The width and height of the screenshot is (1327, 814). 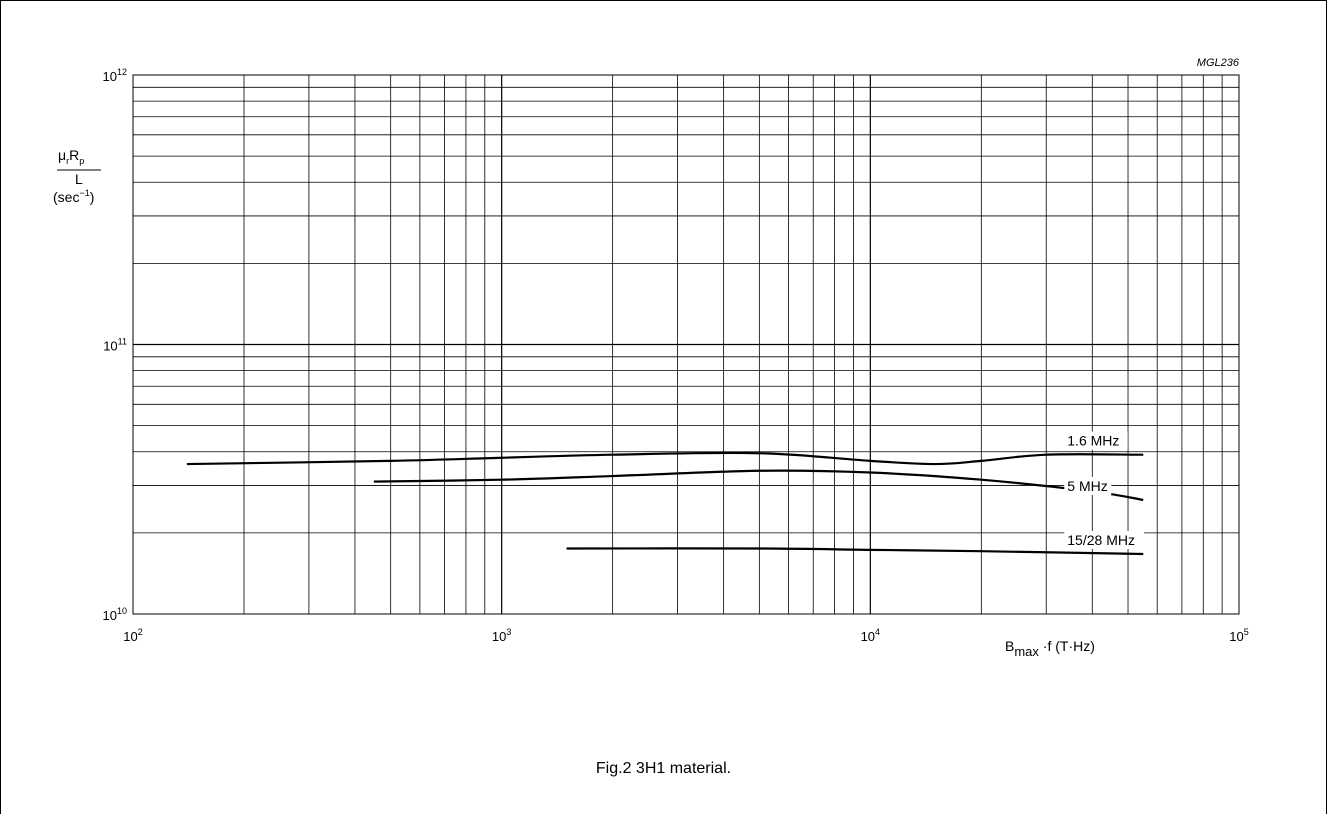 I want to click on figure-caption: Fig.2 3H1 material., so click(x=663, y=768).